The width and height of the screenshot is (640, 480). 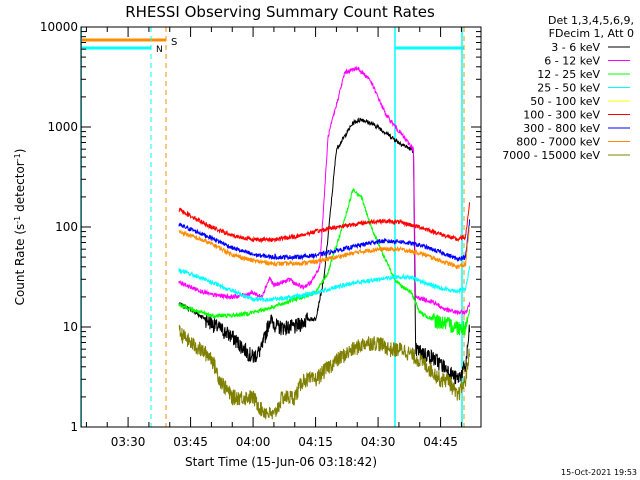 I want to click on x-tick-label-5: 04:45, so click(x=440, y=442).